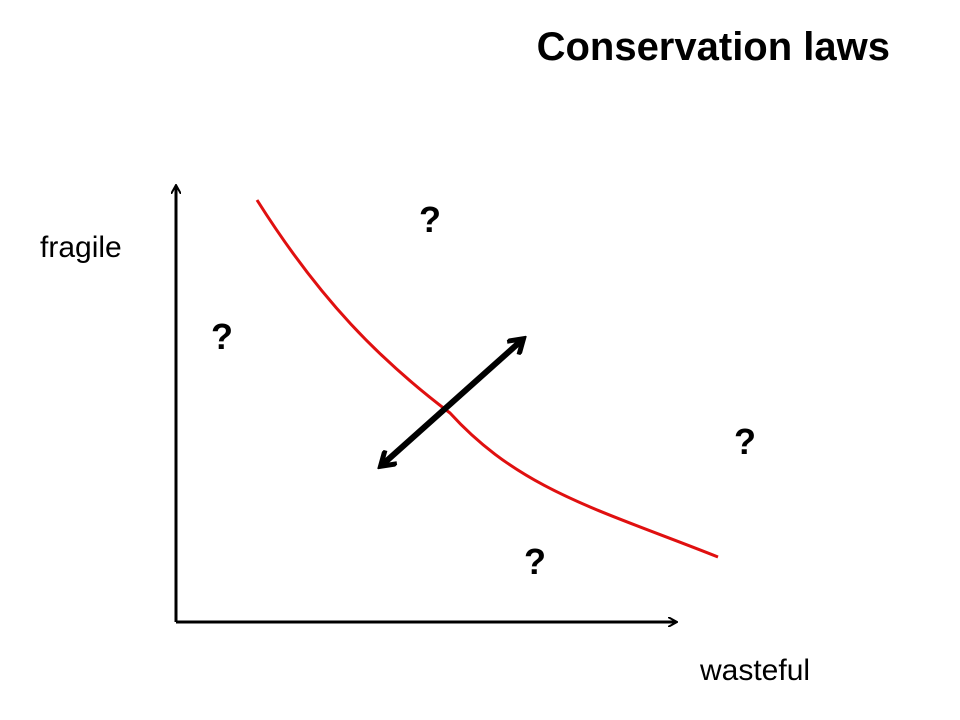  What do you see at coordinates (713, 47) in the screenshot?
I see `title: Conservation laws` at bounding box center [713, 47].